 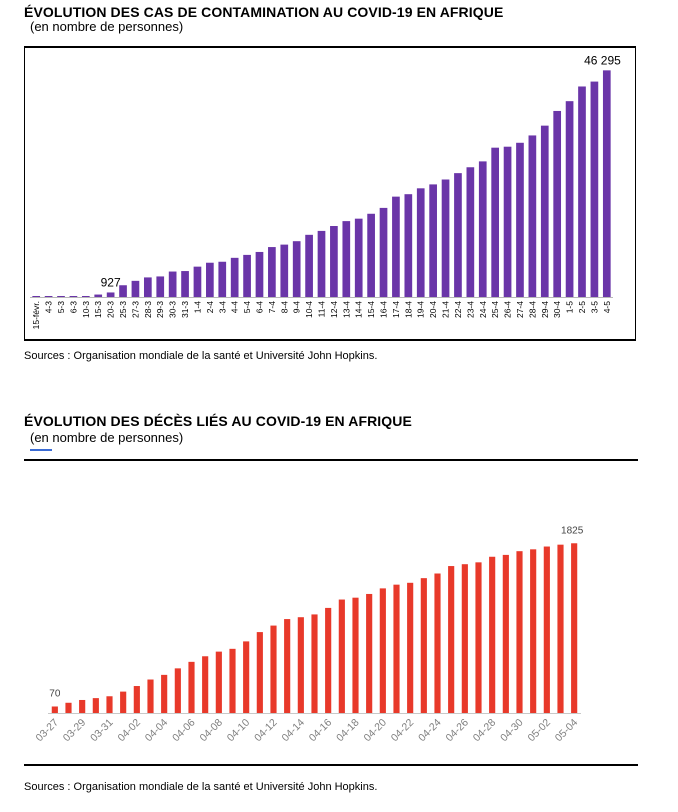 What do you see at coordinates (135, 309) in the screenshot?
I see `chart1-x-tick-label: 27-3` at bounding box center [135, 309].